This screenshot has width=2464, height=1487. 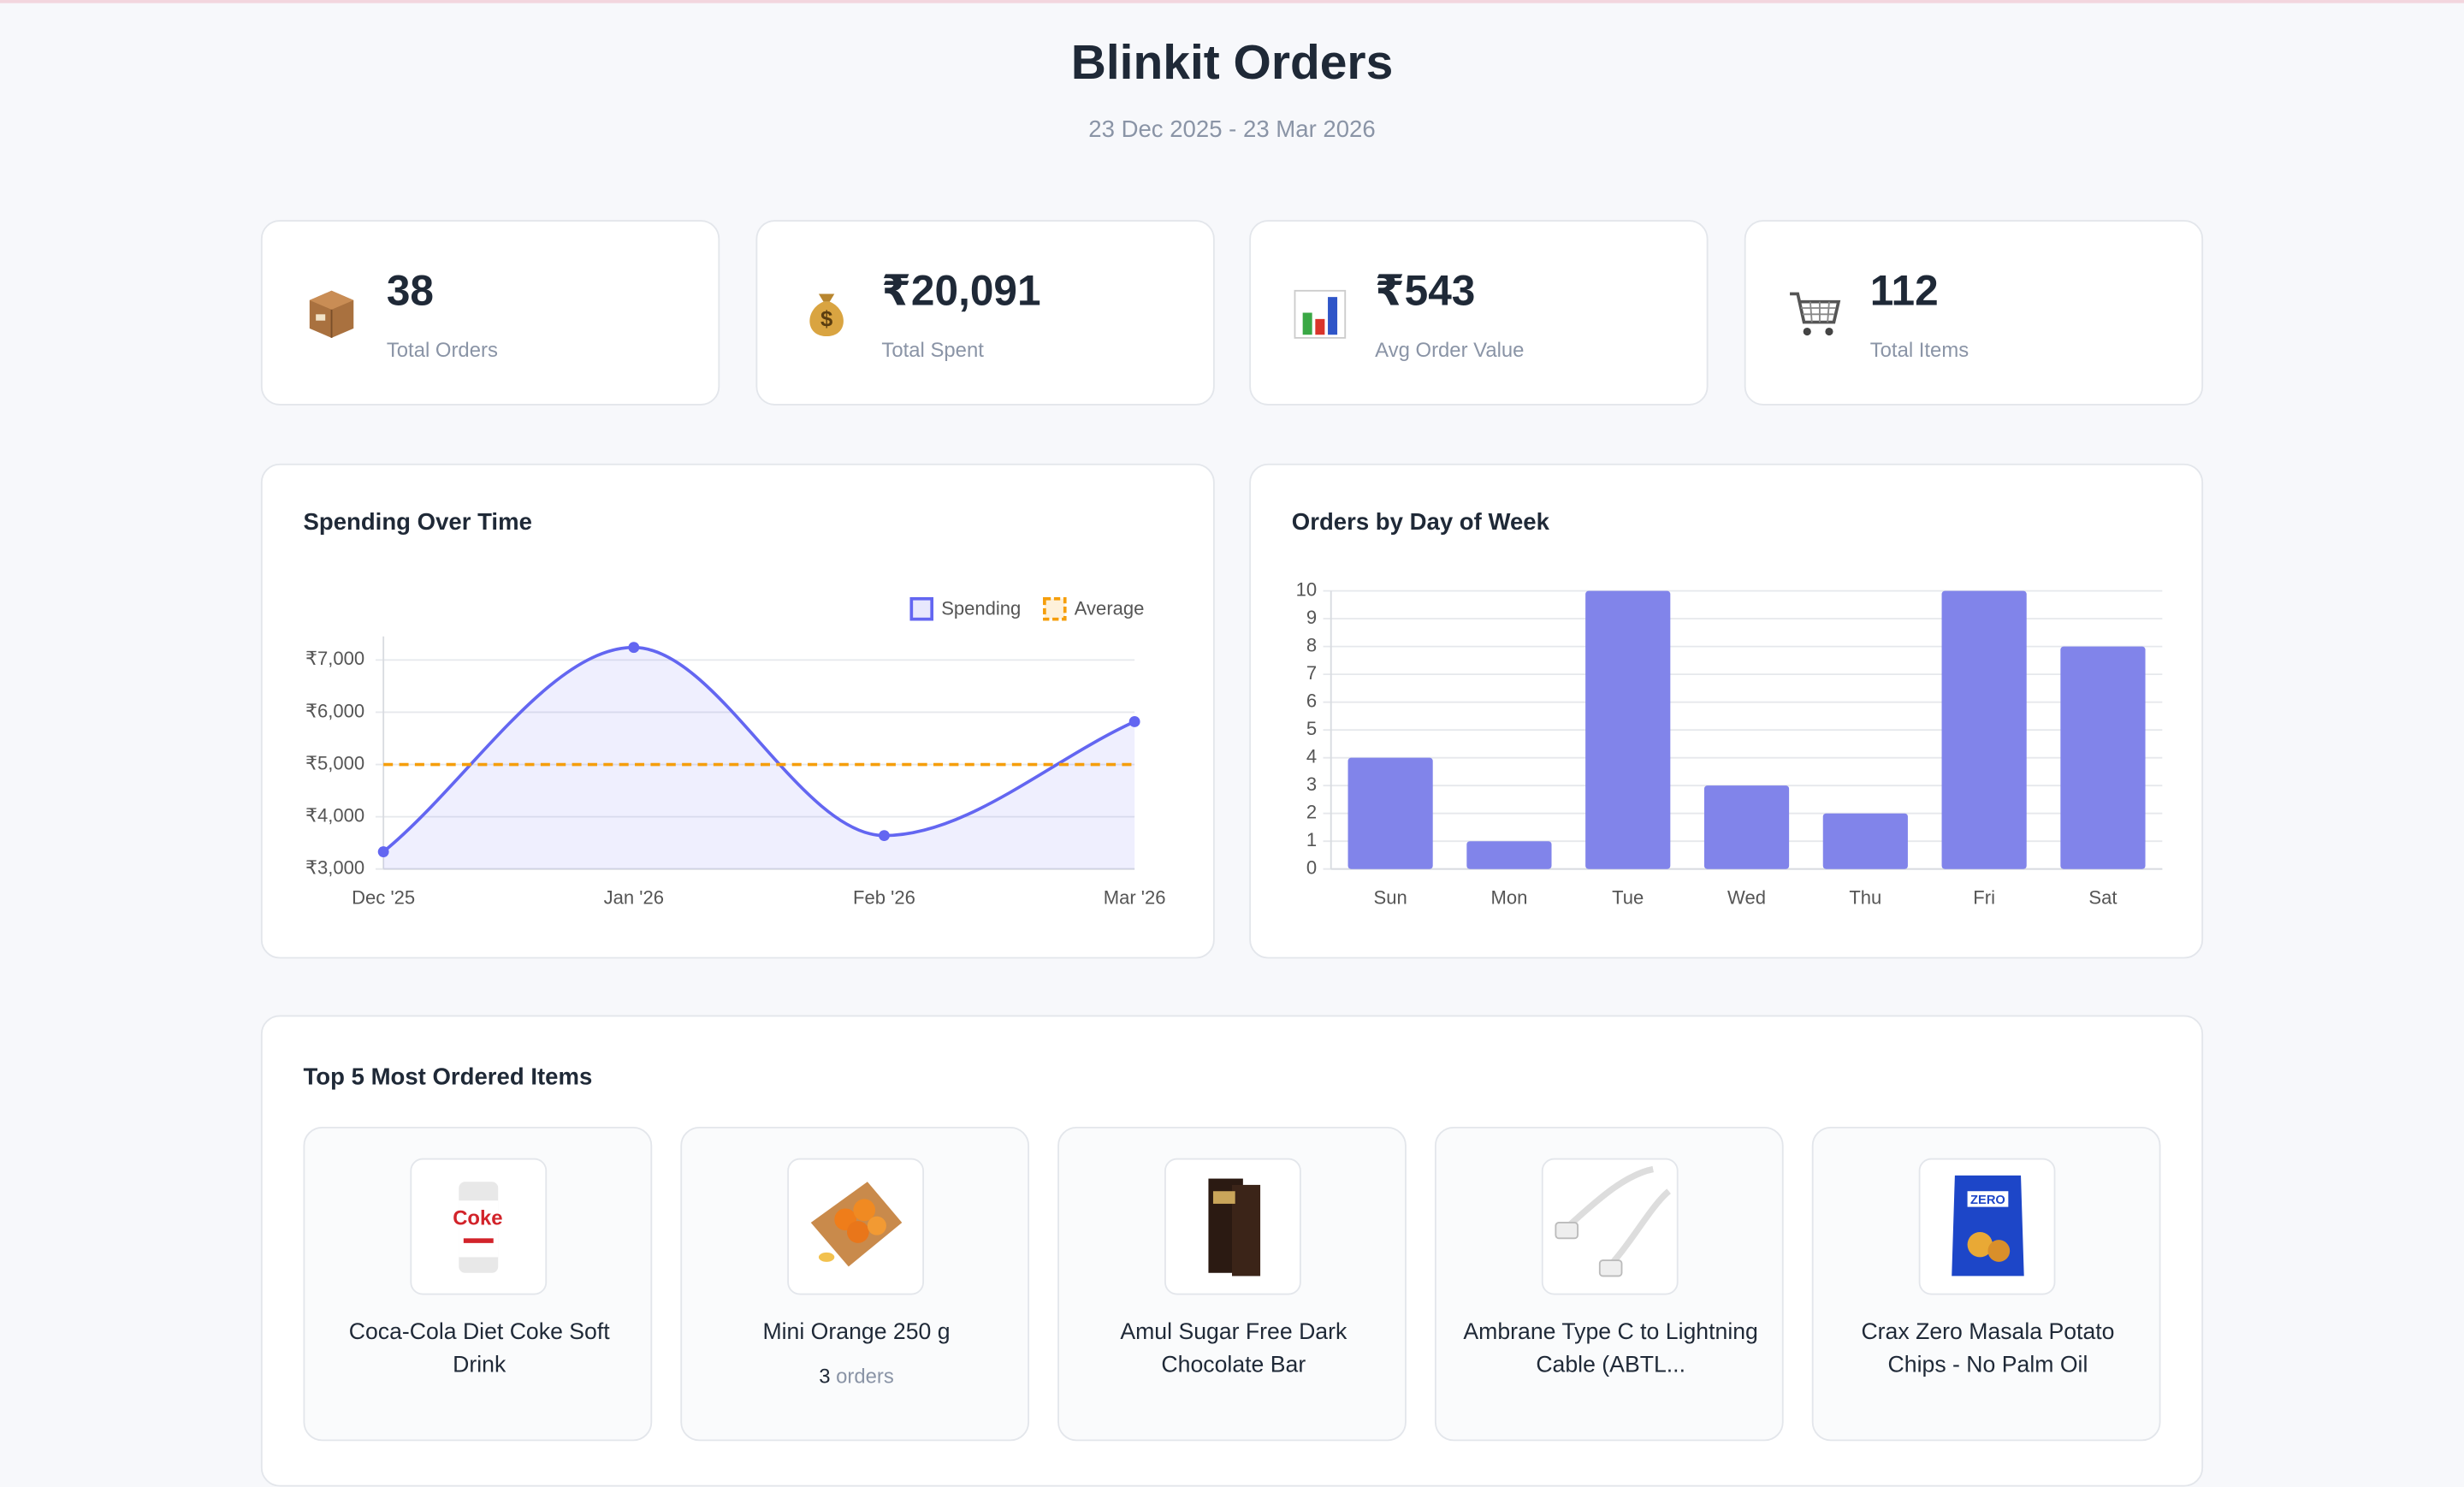 I want to click on item-card: Mini Orange 250 g 3 orders, so click(x=855, y=1284).